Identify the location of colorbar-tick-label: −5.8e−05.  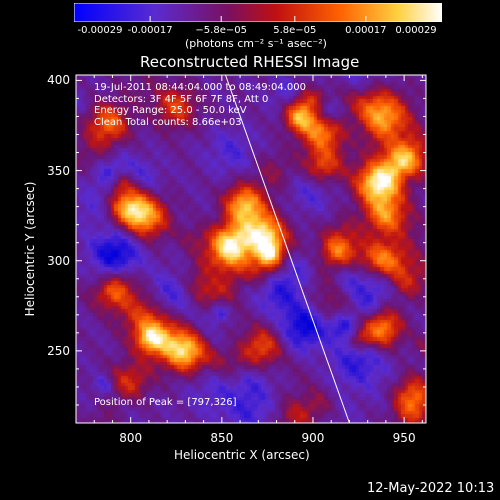
(221, 30).